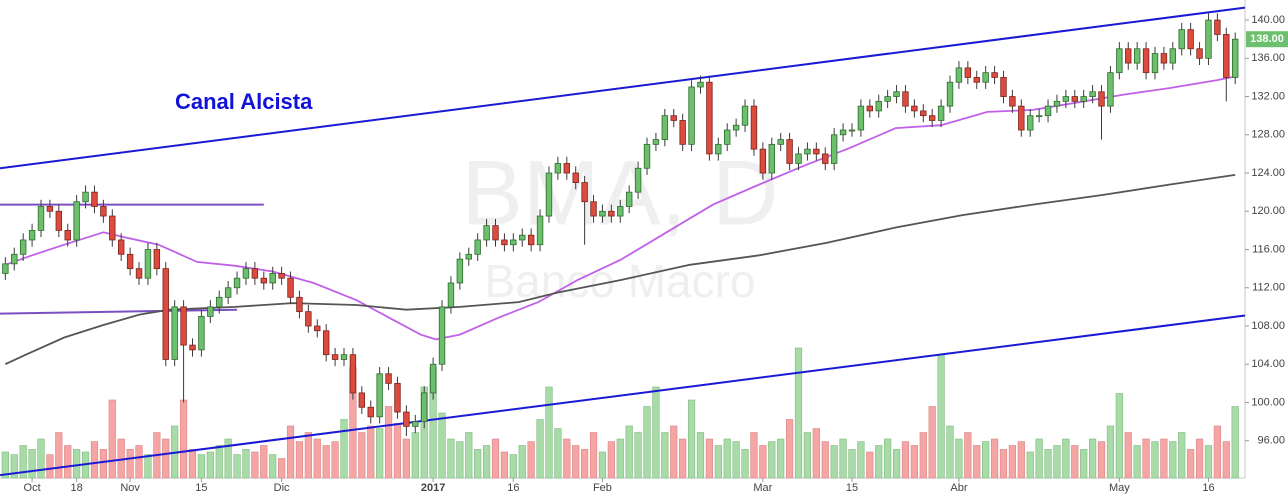 This screenshot has width=1288, height=495. I want to click on y-tick-label: 100.00, so click(1268, 402).